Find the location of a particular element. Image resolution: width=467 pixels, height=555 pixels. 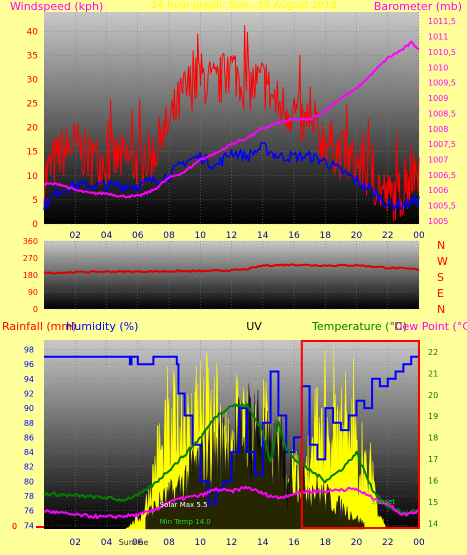

barometer-tick-label: 1007 is located at coordinates (438, 159).